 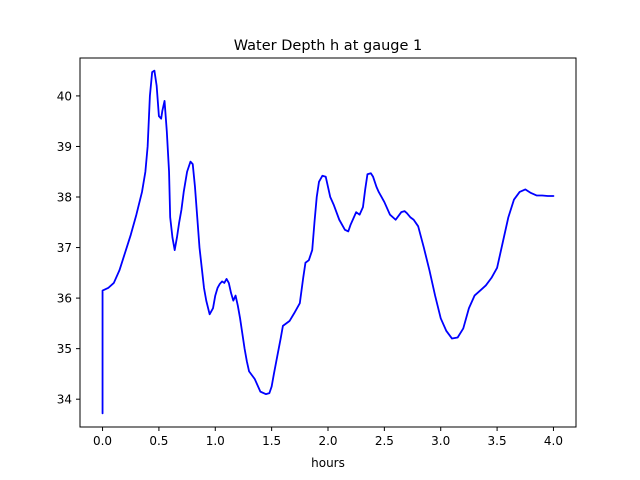 I want to click on x-tick-label: 0.0, so click(x=102, y=441).